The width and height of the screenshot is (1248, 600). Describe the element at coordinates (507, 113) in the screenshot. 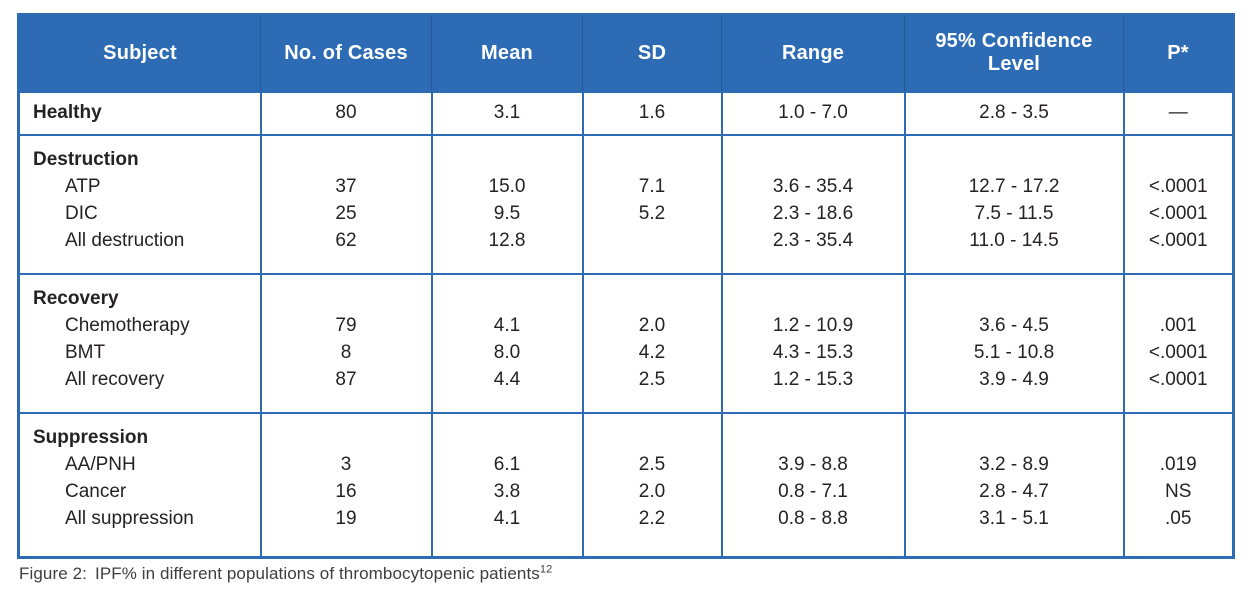

I see `cell-mean: 3.1` at that location.